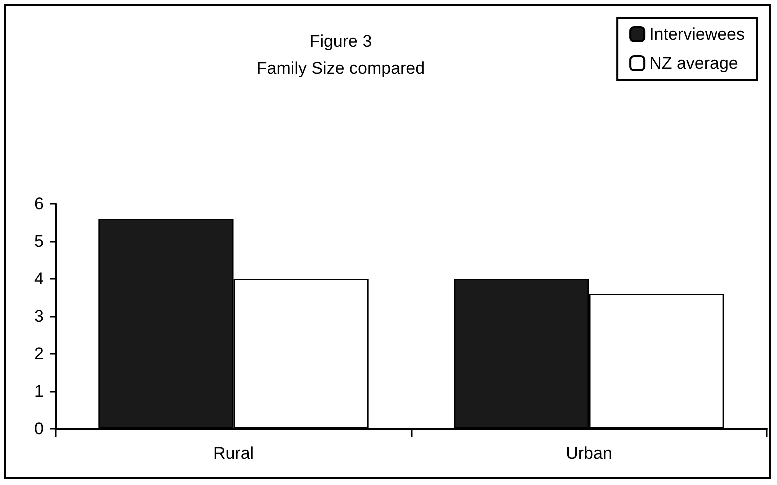 The height and width of the screenshot is (485, 777). What do you see at coordinates (39, 354) in the screenshot?
I see `y-tick-label: 2` at bounding box center [39, 354].